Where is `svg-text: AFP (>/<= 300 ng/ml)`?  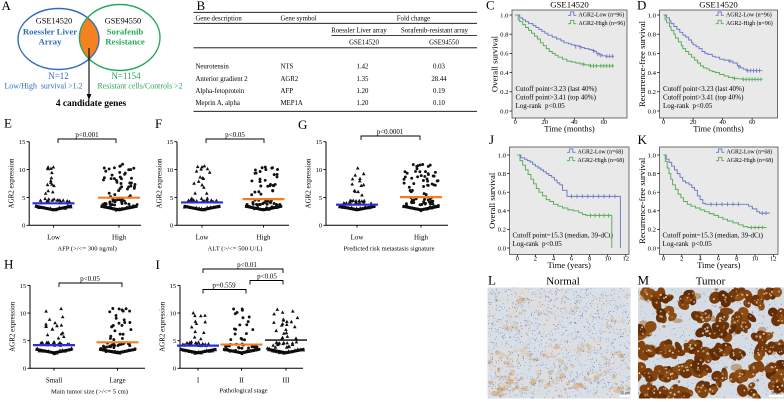
svg-text: AFP (>/<= 300 ng/ml) is located at coordinates (86, 249).